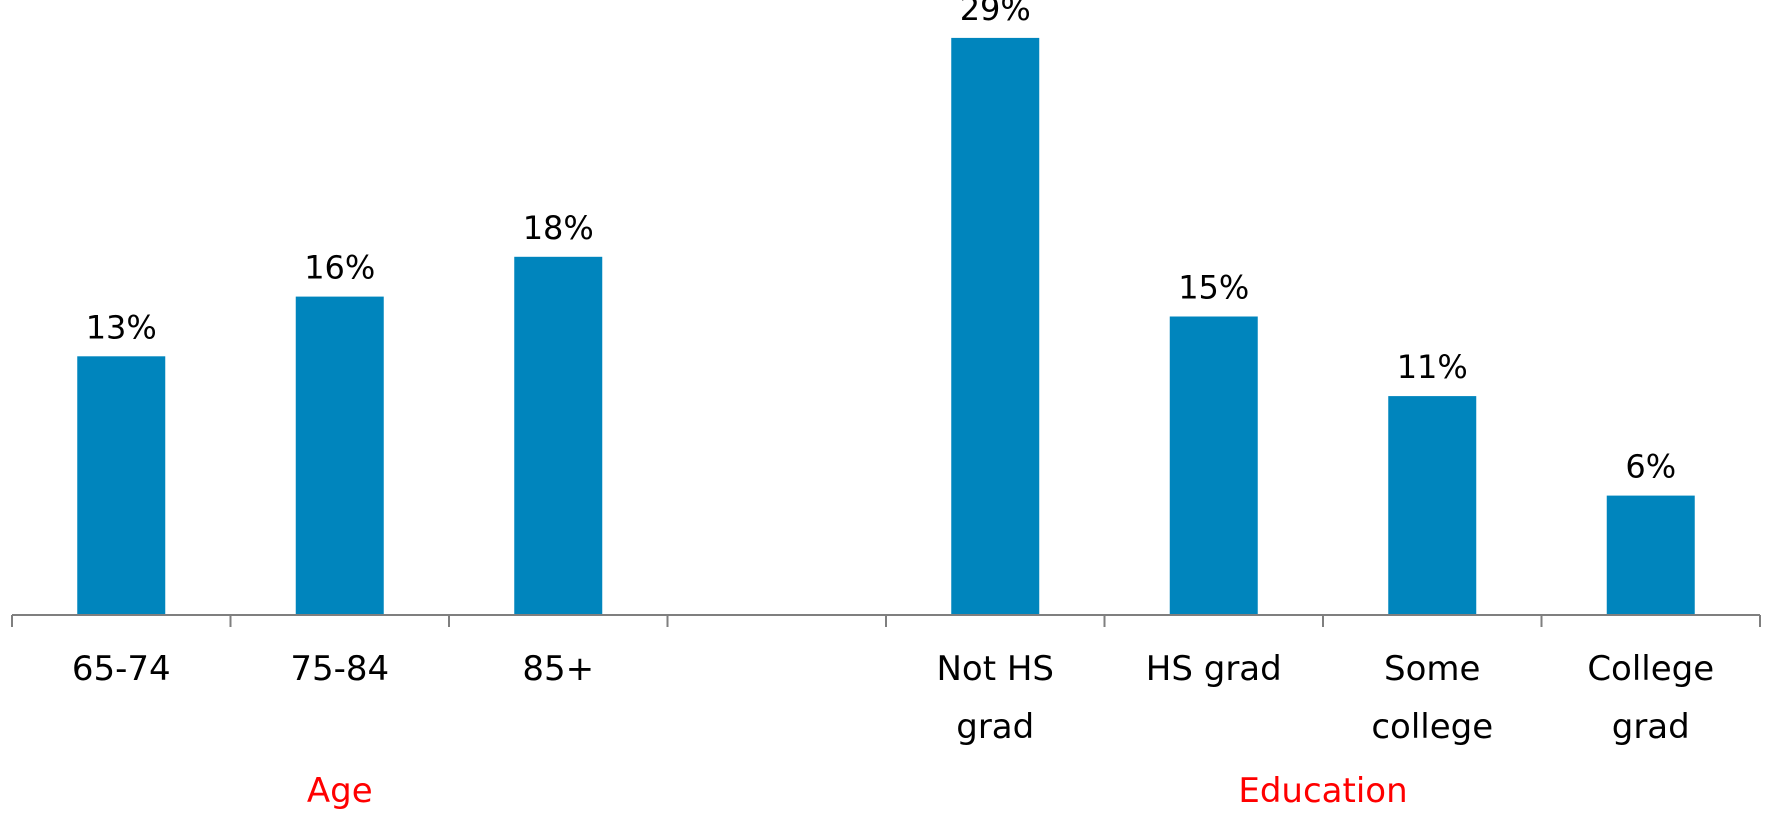  I want to click on bar-value-label: 15%, so click(1213, 288).